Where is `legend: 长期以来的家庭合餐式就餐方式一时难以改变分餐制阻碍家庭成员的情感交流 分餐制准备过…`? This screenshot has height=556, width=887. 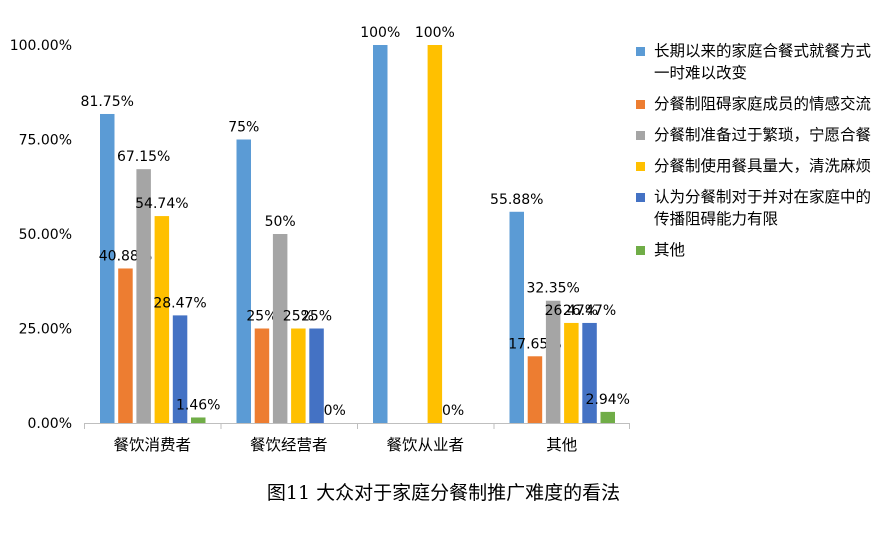
legend: 长期以来的家庭合餐式就餐方式一时难以改变分餐制阻碍家庭成员的情感交流 分餐制准备过… is located at coordinates (758, 155).